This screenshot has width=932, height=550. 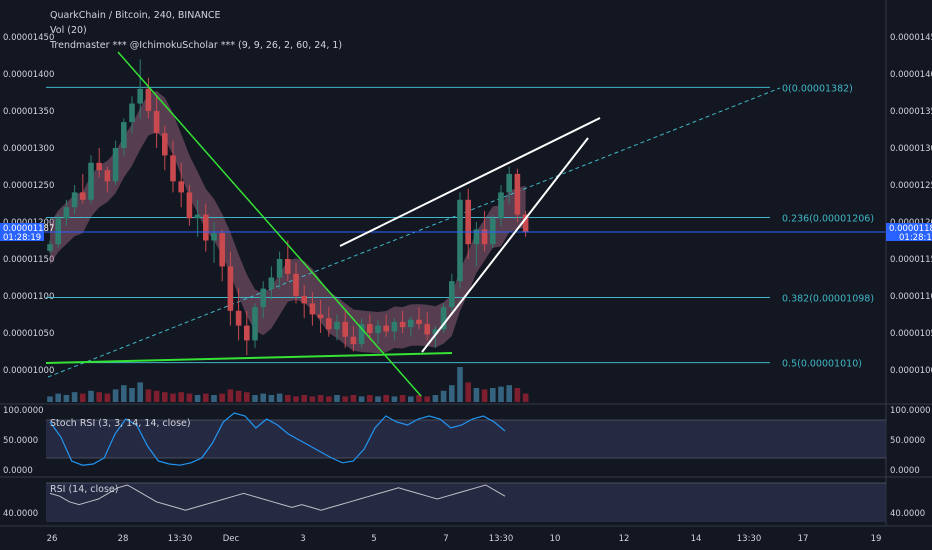 I want to click on chart-title: QuarkChain / Bitcoin, 240, BINANCE, so click(x=135, y=15).